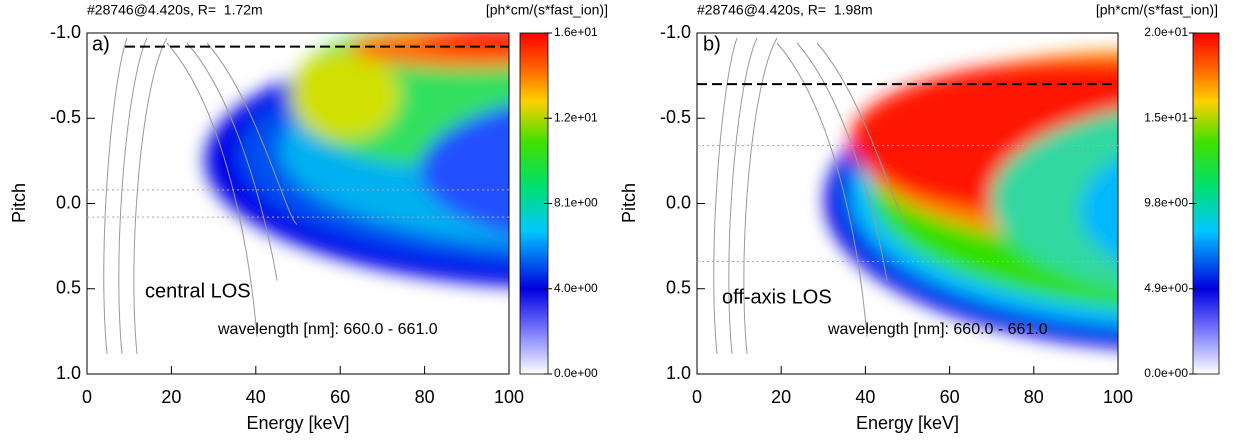 The image size is (1244, 444). What do you see at coordinates (576, 117) in the screenshot?
I see `colorbar-tick-label: 1.2e+01` at bounding box center [576, 117].